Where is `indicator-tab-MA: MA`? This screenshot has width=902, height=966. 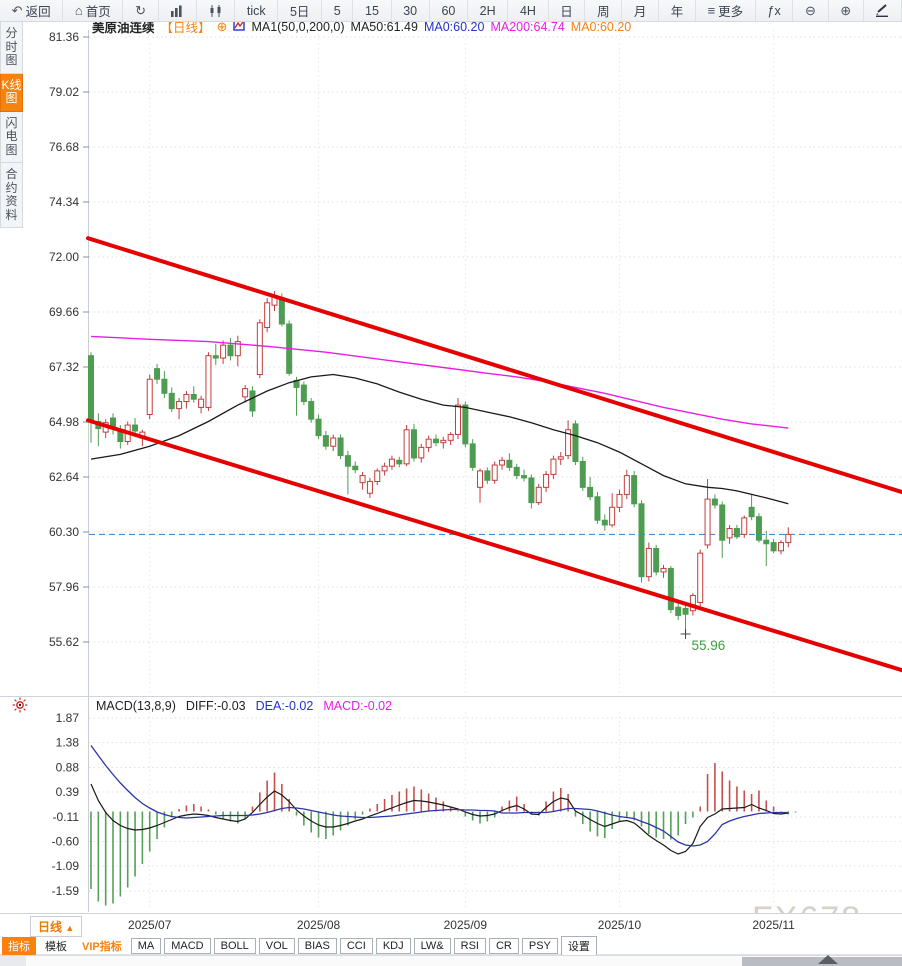 indicator-tab-MA: MA is located at coordinates (146, 945).